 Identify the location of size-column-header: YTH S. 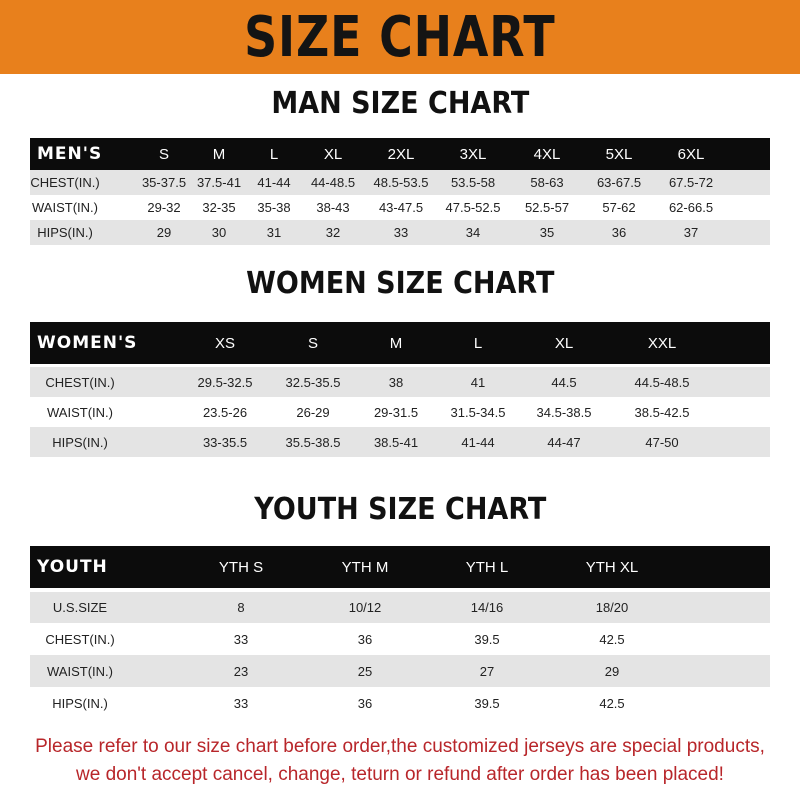
(241, 567).